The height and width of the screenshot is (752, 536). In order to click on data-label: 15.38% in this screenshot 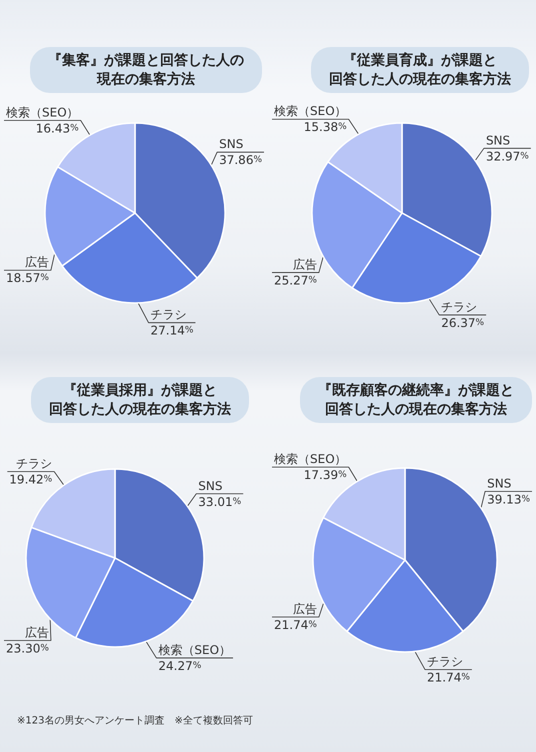, I will do `click(326, 127)`.